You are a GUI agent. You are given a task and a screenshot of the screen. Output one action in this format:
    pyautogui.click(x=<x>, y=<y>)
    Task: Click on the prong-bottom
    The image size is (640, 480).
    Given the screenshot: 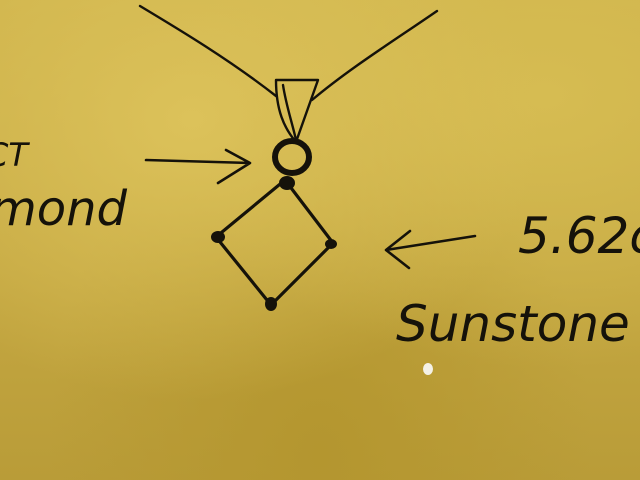 What is the action you would take?
    pyautogui.click(x=271, y=304)
    